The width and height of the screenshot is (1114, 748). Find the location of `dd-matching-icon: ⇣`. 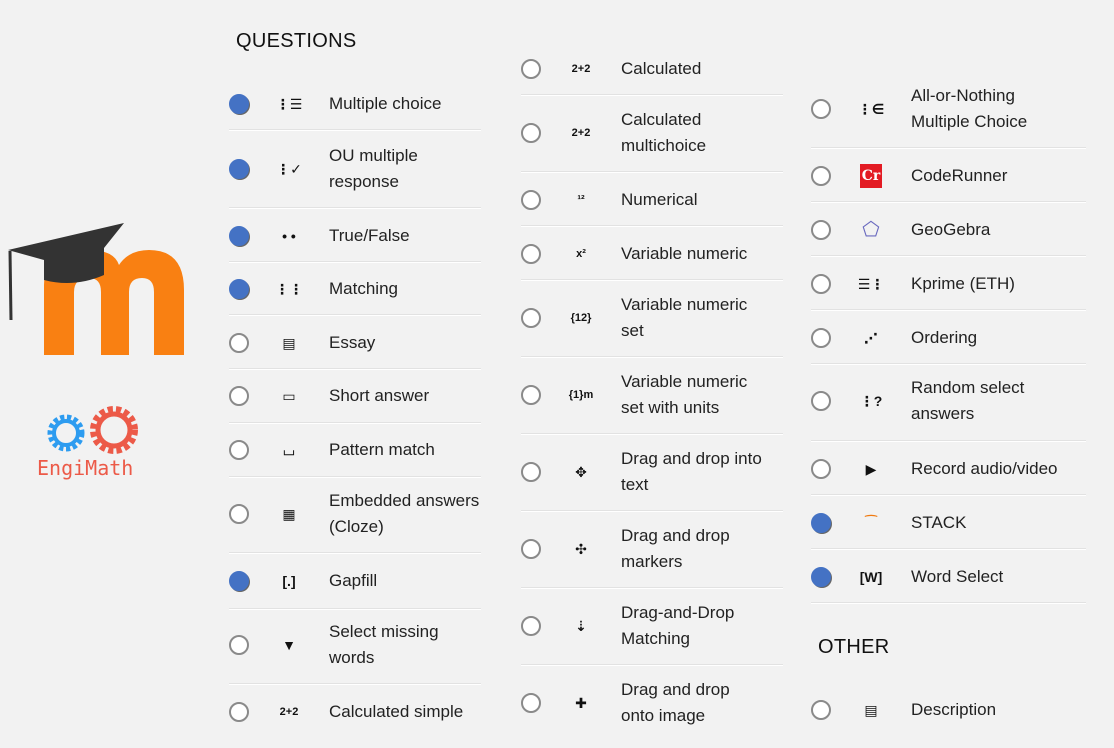

dd-matching-icon: ⇣ is located at coordinates (581, 626).